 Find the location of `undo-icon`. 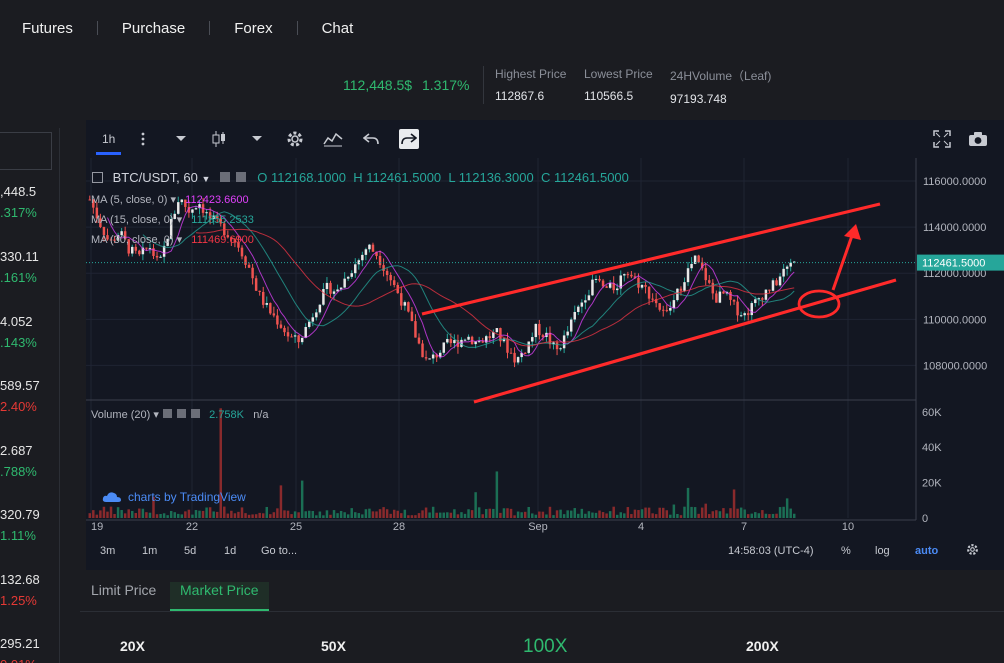

undo-icon is located at coordinates (371, 139).